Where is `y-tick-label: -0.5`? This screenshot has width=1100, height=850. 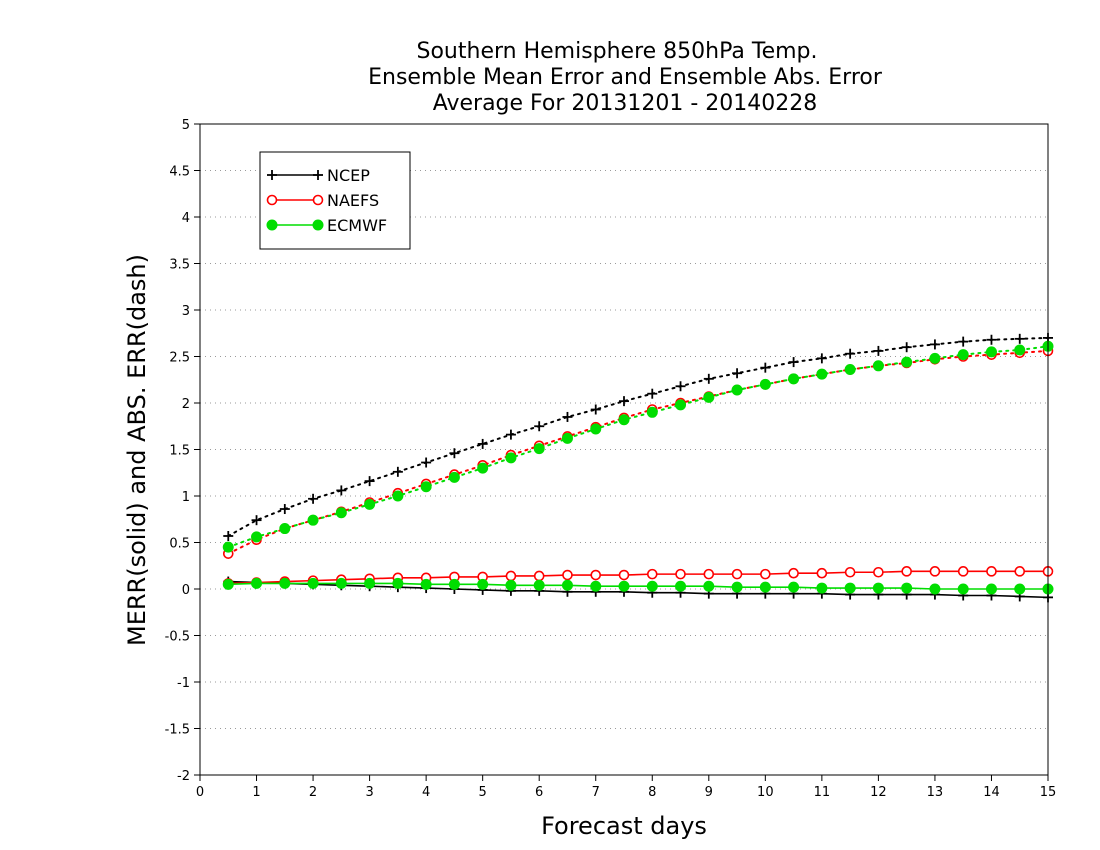 y-tick-label: -0.5 is located at coordinates (177, 637).